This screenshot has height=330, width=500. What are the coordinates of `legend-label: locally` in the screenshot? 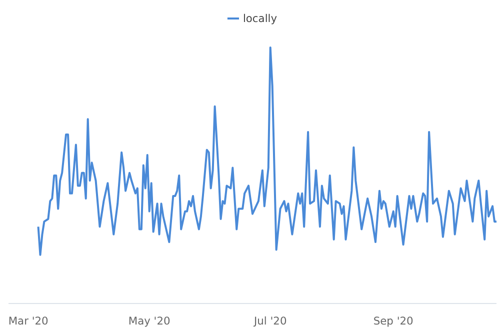 It's located at (260, 18).